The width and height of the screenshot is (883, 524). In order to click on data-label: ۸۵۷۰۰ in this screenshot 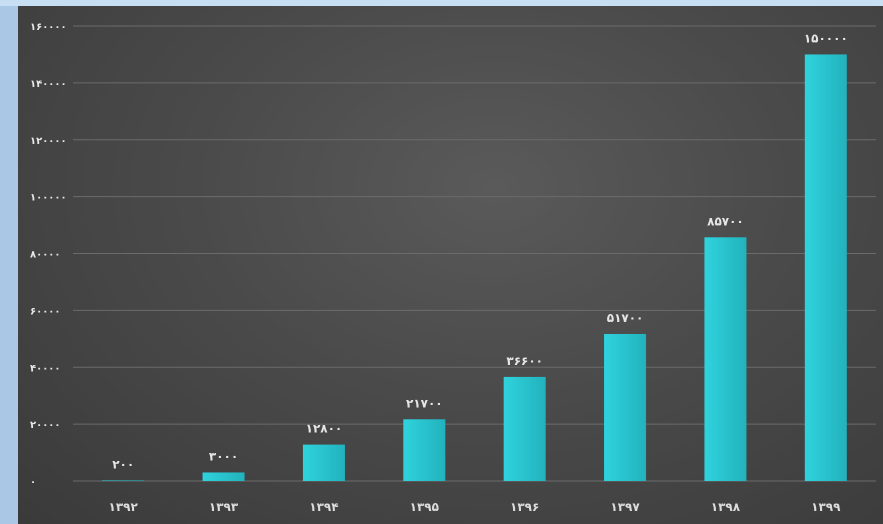, I will do `click(725, 221)`.